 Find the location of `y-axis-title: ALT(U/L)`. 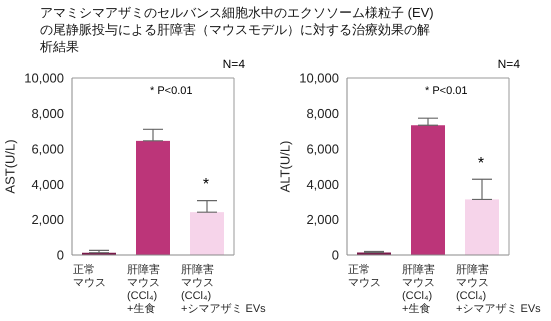

y-axis-title: ALT(U/L) is located at coordinates (285, 166).